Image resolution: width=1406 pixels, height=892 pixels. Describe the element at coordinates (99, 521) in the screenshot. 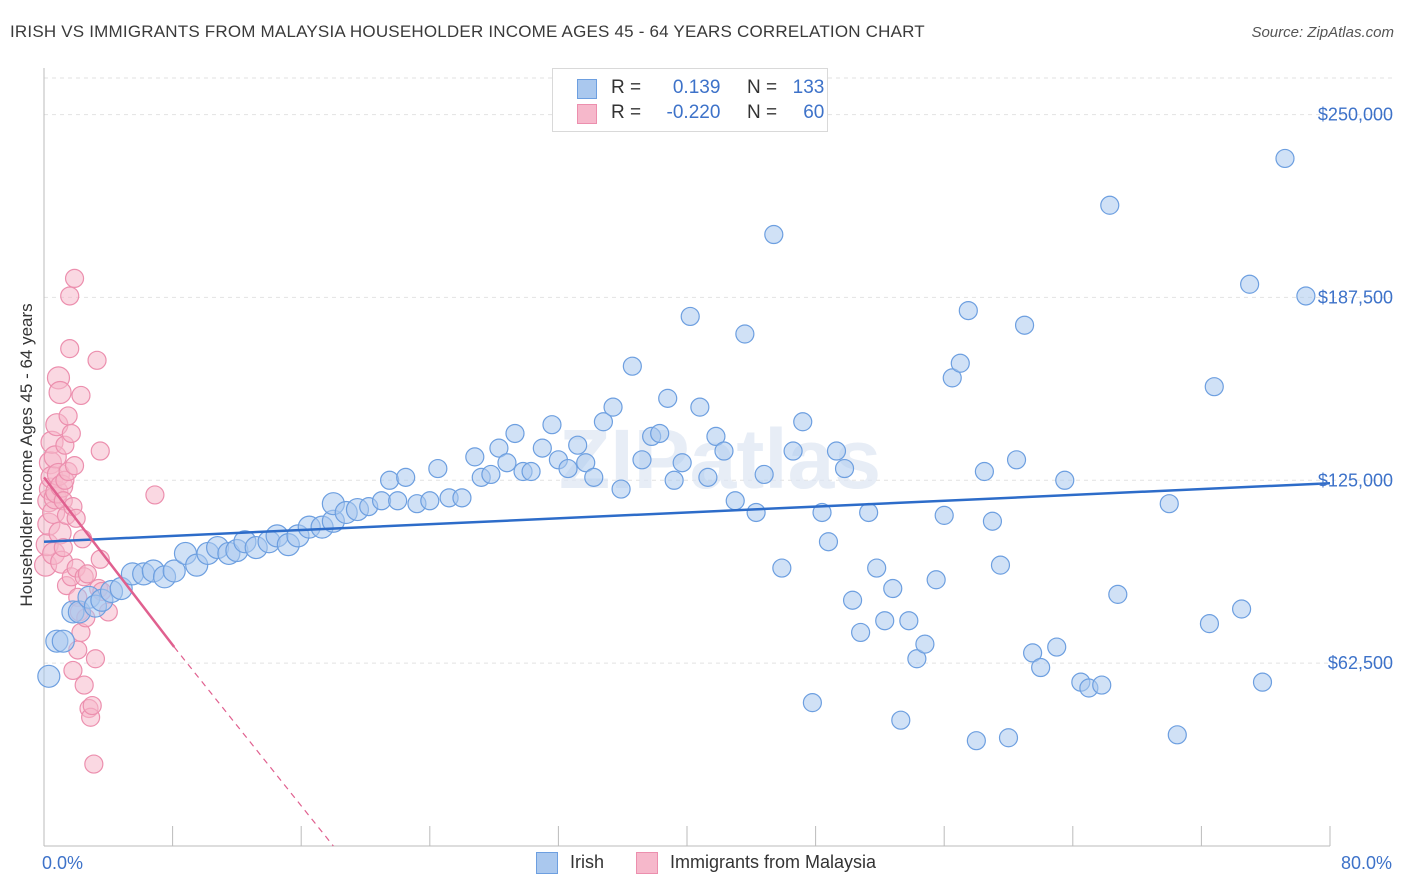

I see `malaysia-points` at that location.